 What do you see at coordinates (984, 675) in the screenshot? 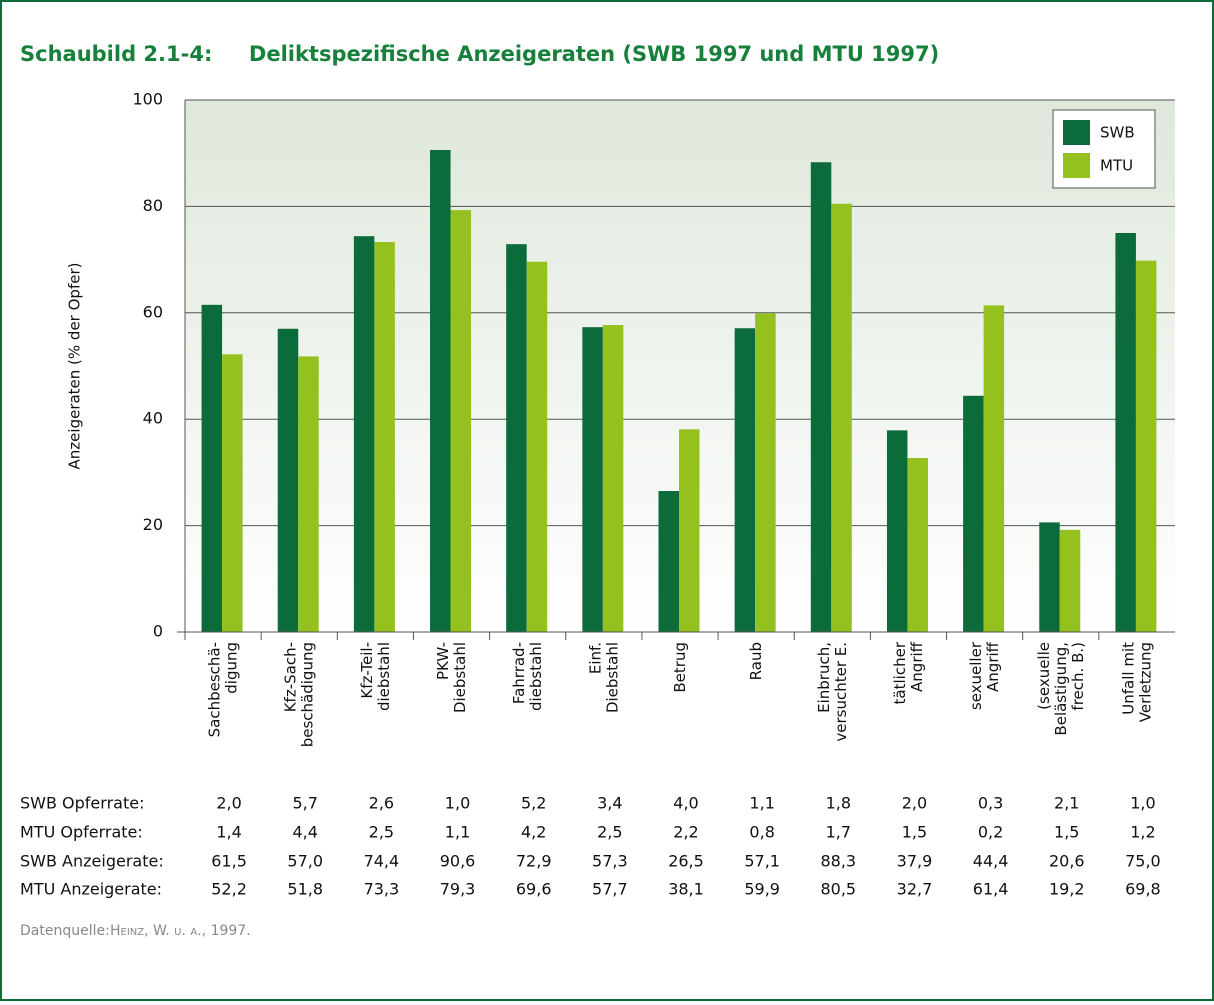
I see `x-tick-label: sexuellerAngriff` at bounding box center [984, 675].